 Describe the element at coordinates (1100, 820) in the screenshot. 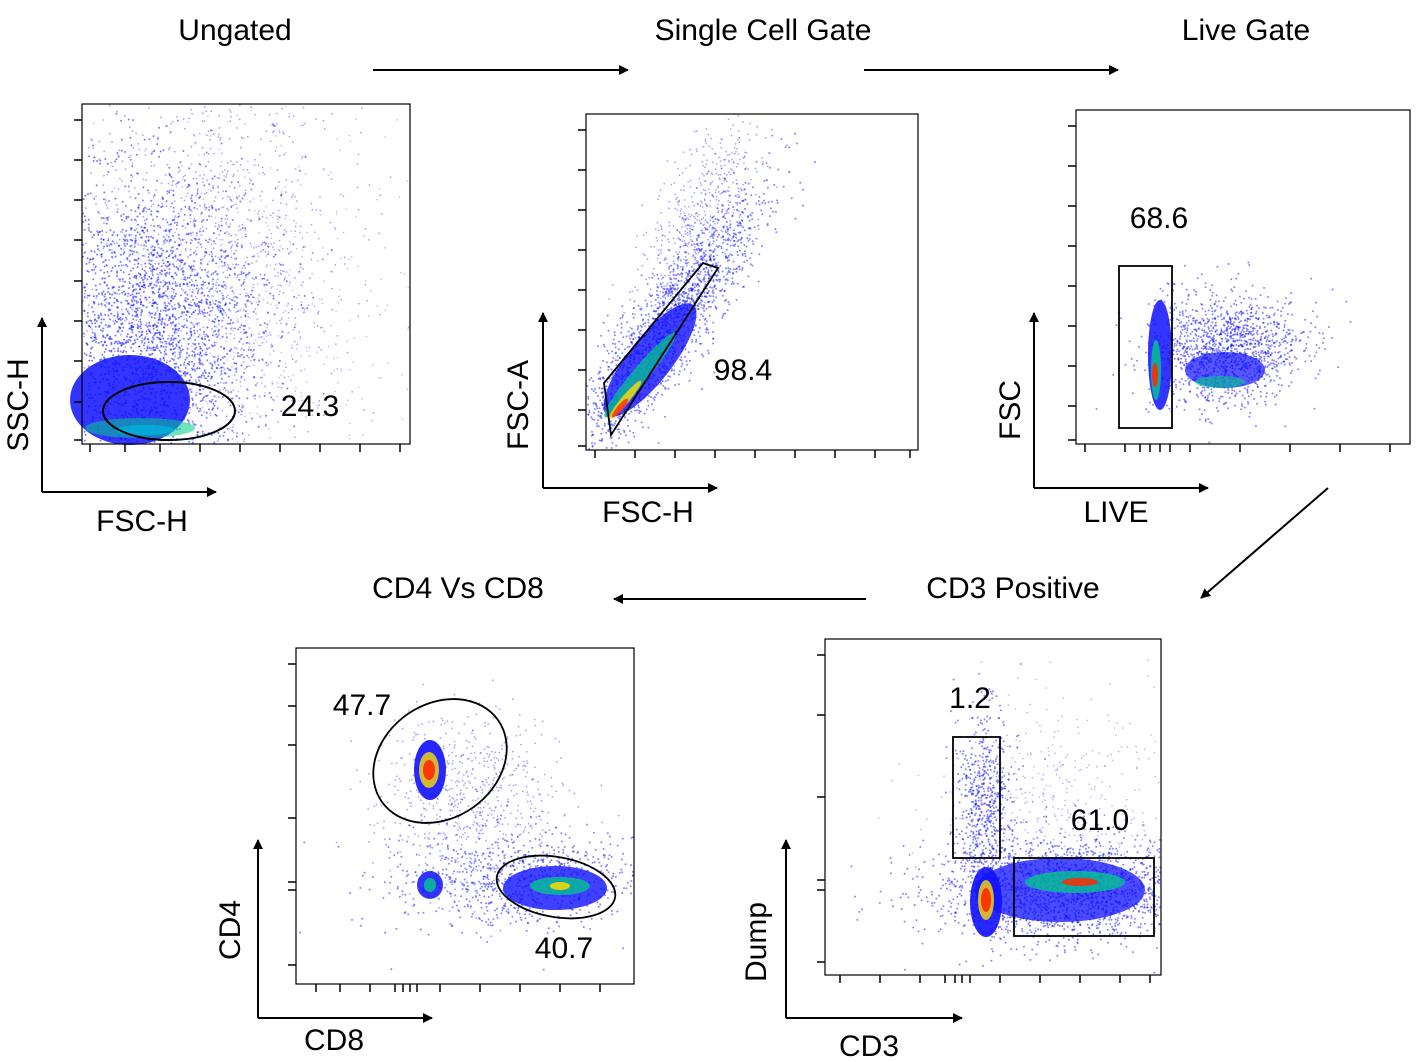

I see `gate-percentage: 61.0` at that location.